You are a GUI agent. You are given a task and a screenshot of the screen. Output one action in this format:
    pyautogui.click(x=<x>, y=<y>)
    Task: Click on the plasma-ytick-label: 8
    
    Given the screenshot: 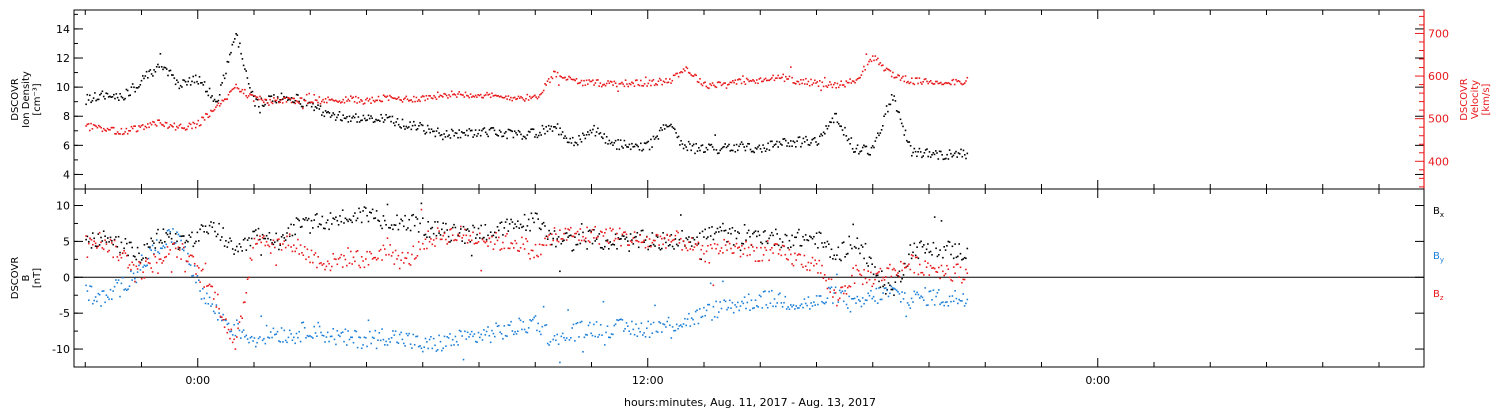 What is the action you would take?
    pyautogui.click(x=66, y=116)
    